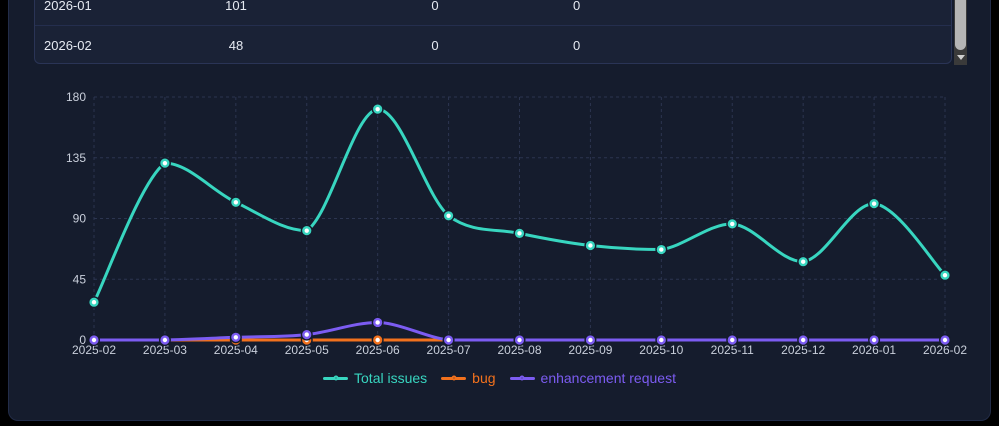 The image size is (999, 426). I want to click on svg-text: 180, so click(76, 97).